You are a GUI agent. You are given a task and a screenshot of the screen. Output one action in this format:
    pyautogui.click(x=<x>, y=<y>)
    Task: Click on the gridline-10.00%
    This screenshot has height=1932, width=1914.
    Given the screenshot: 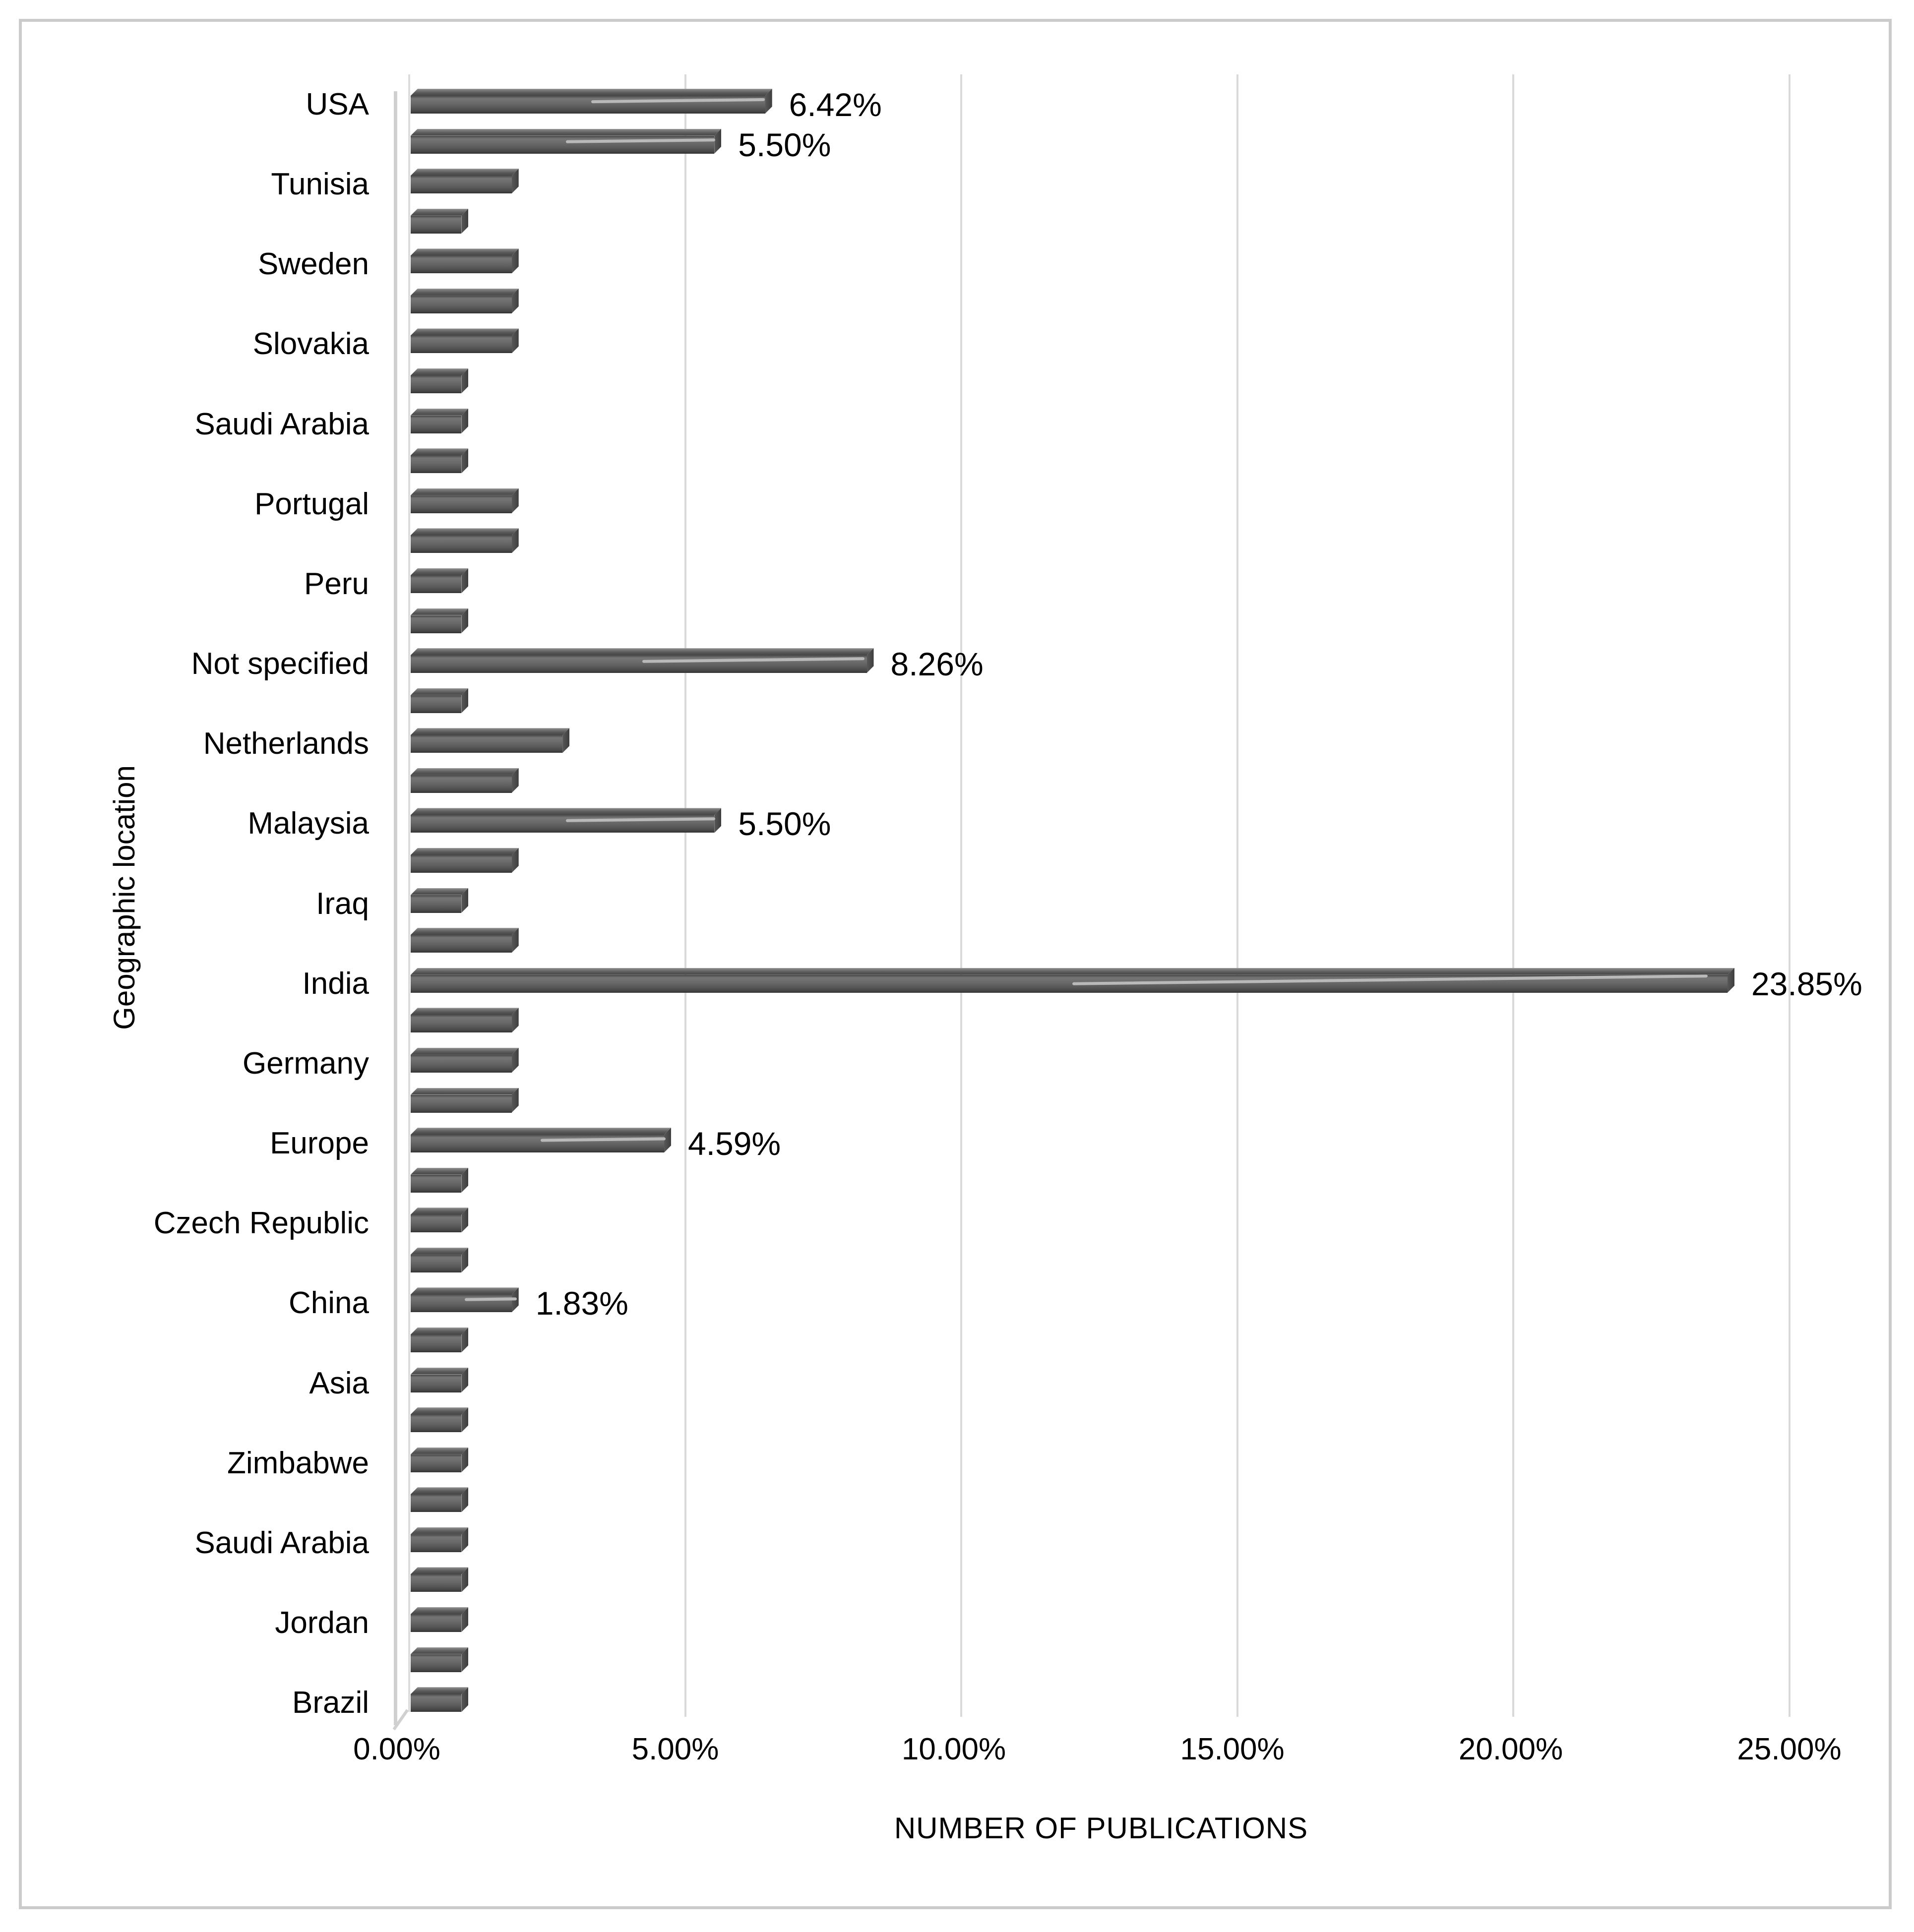 What is the action you would take?
    pyautogui.click(x=961, y=895)
    